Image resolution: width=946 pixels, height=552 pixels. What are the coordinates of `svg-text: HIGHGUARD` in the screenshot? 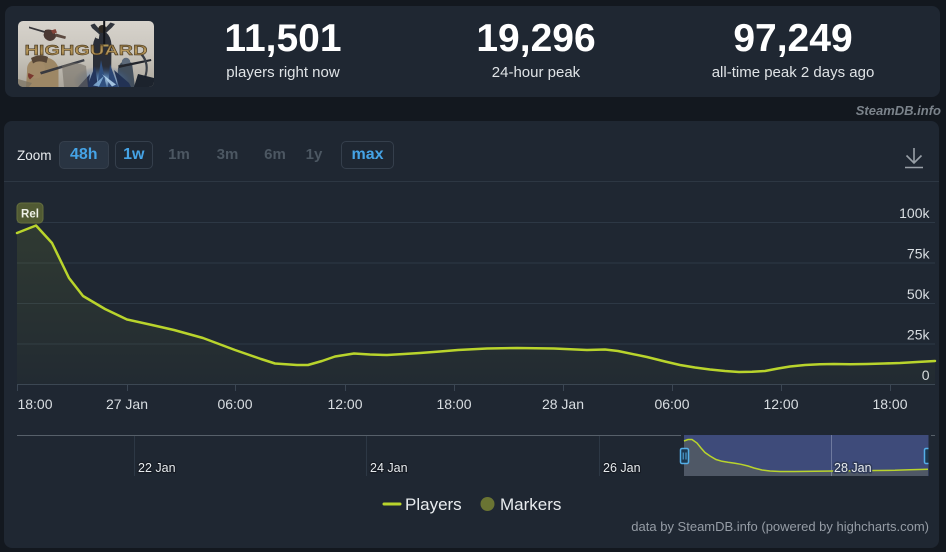 It's located at (86, 51).